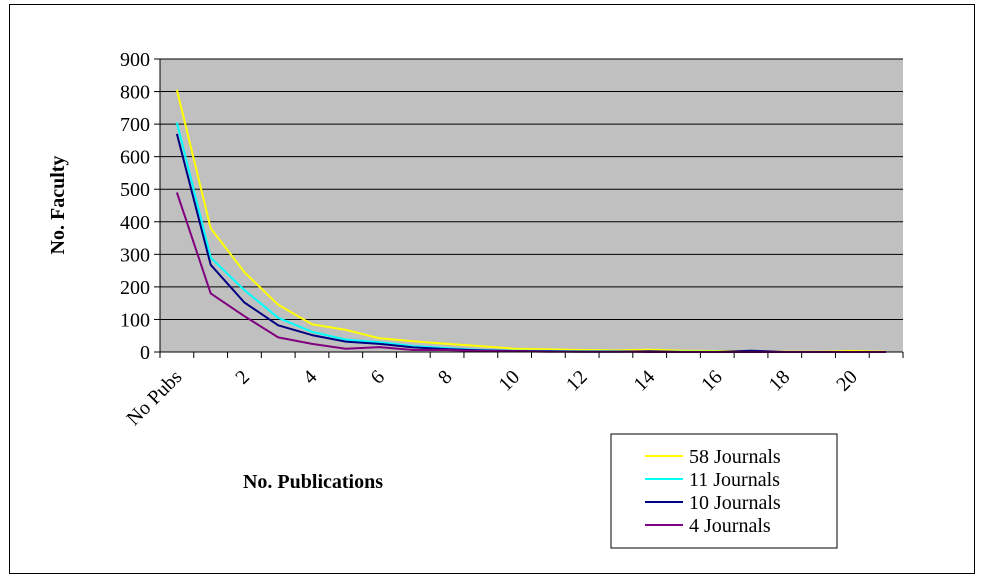 This screenshot has height=574, width=984. Describe the element at coordinates (135, 288) in the screenshot. I see `y-tick-label: 200` at that location.